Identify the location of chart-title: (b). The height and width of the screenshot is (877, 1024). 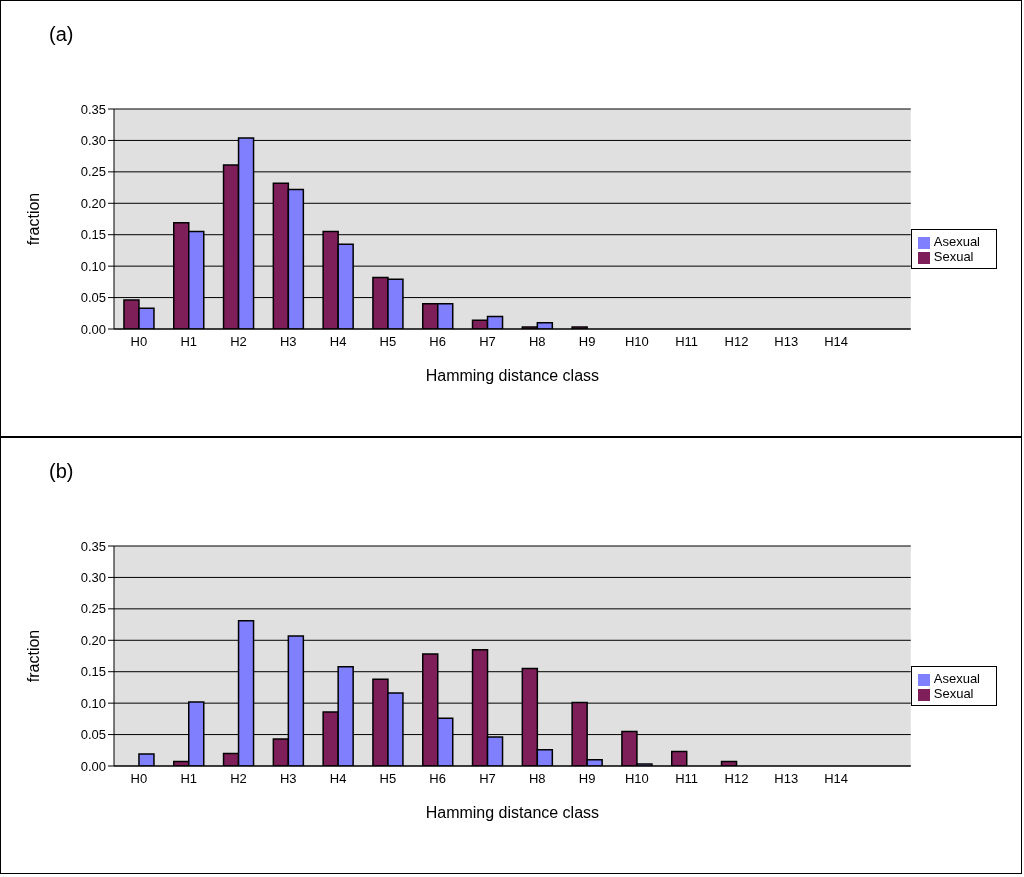
(61, 471).